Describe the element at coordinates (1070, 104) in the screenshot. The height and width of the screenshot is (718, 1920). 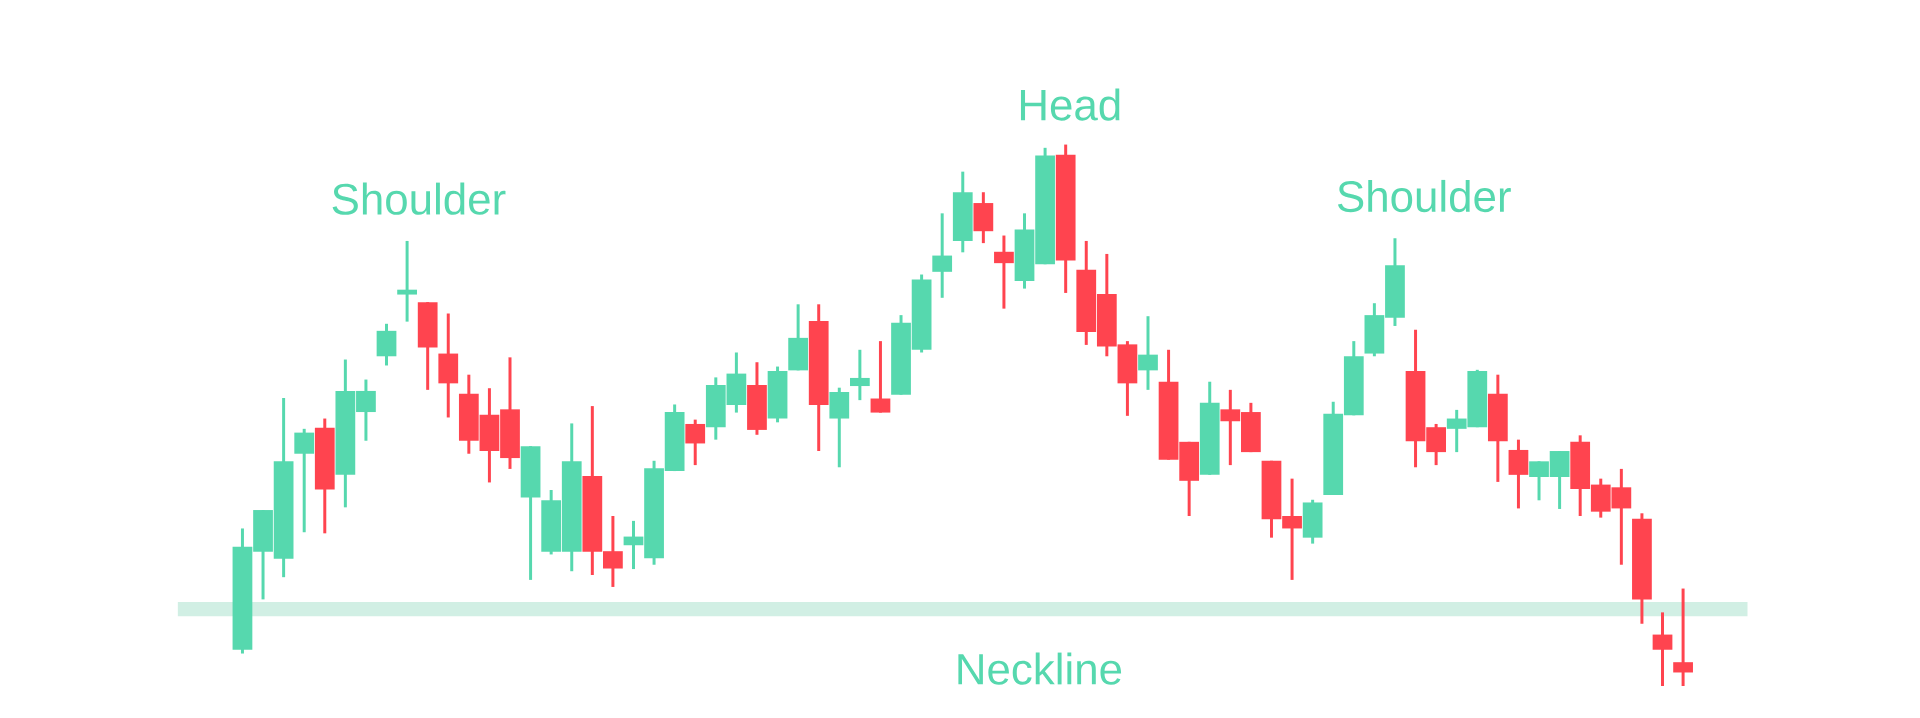
I see `text: Head` at that location.